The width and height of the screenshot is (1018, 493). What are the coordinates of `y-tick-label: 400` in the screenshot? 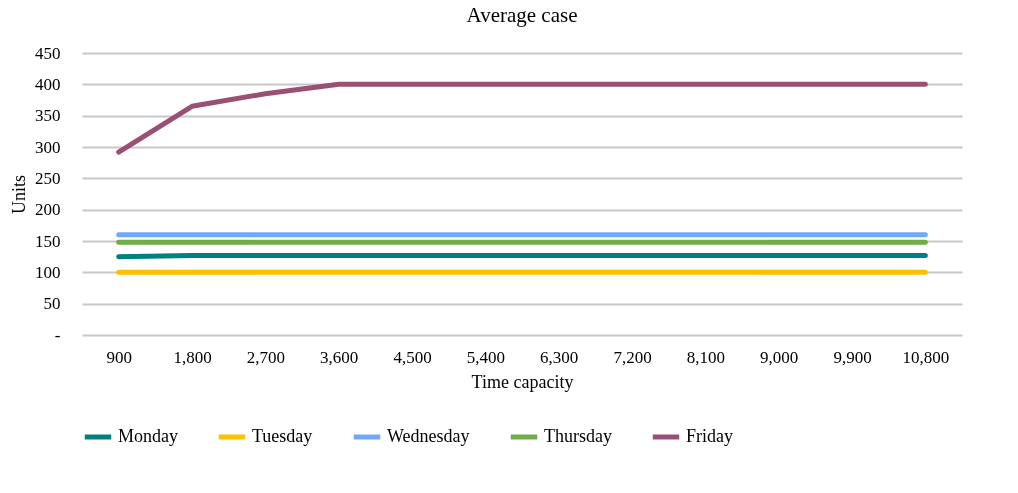 It's located at (48, 84).